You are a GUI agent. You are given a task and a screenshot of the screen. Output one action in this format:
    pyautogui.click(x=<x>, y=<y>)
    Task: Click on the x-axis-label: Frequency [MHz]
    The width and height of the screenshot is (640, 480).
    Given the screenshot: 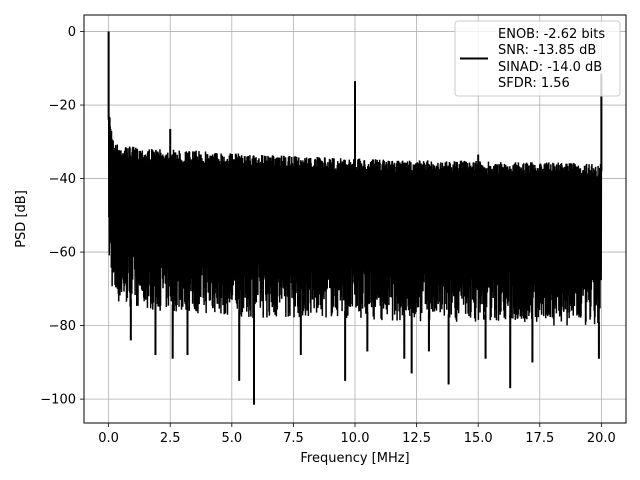 What is the action you would take?
    pyautogui.click(x=354, y=458)
    